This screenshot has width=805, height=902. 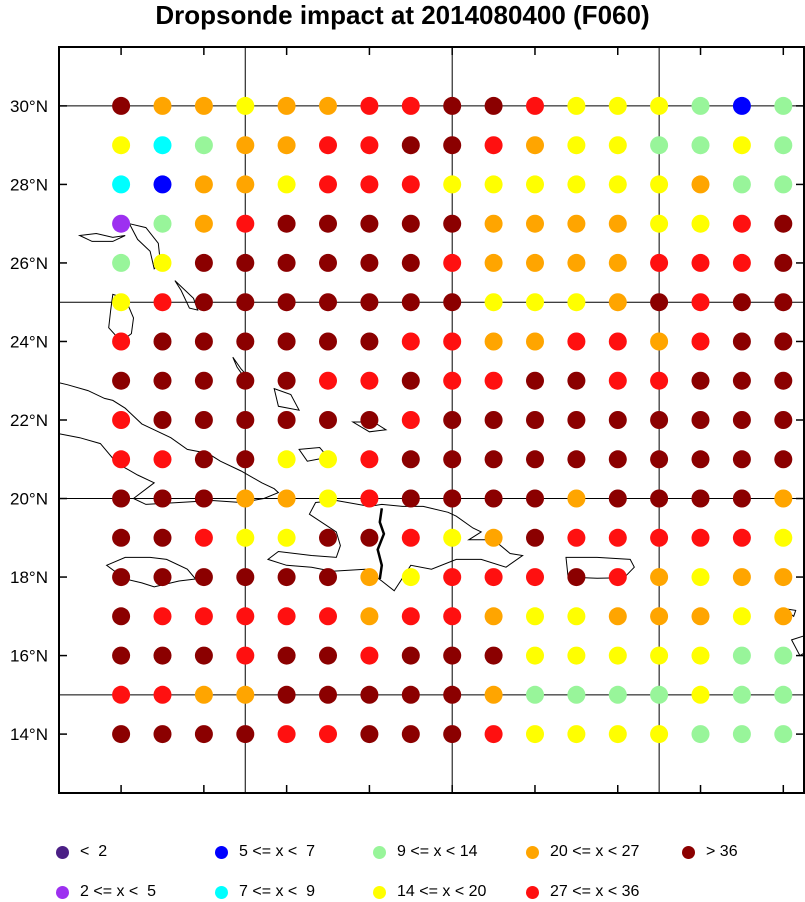 What do you see at coordinates (595, 891) in the screenshot?
I see `legend-label: 27 <= x < 36` at bounding box center [595, 891].